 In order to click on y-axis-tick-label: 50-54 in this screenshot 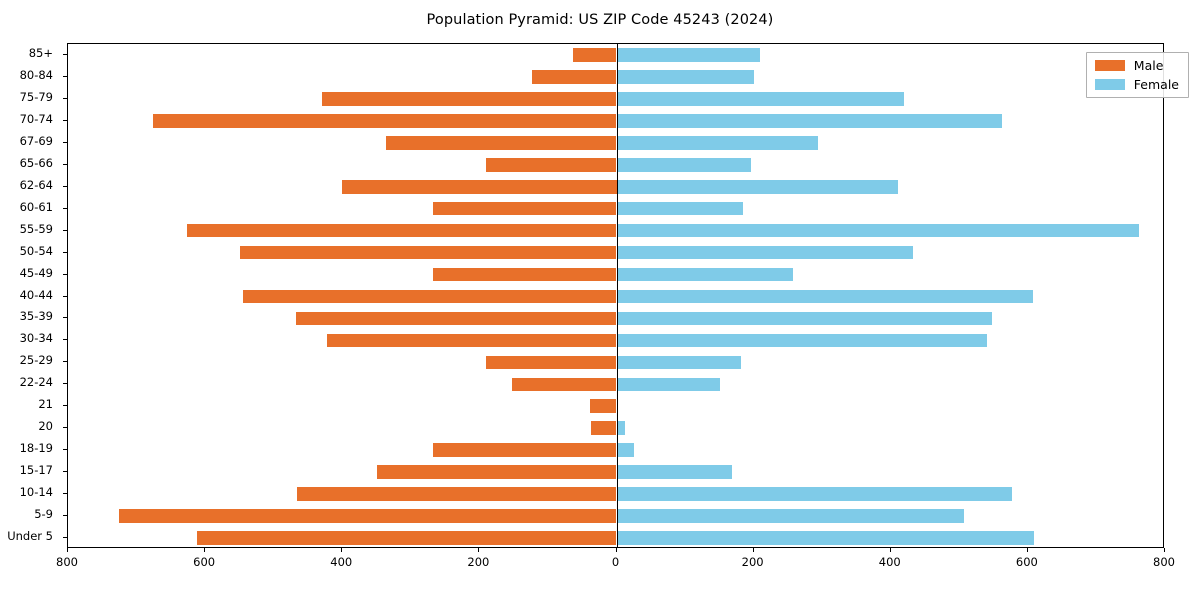, I will do `click(36, 250)`.